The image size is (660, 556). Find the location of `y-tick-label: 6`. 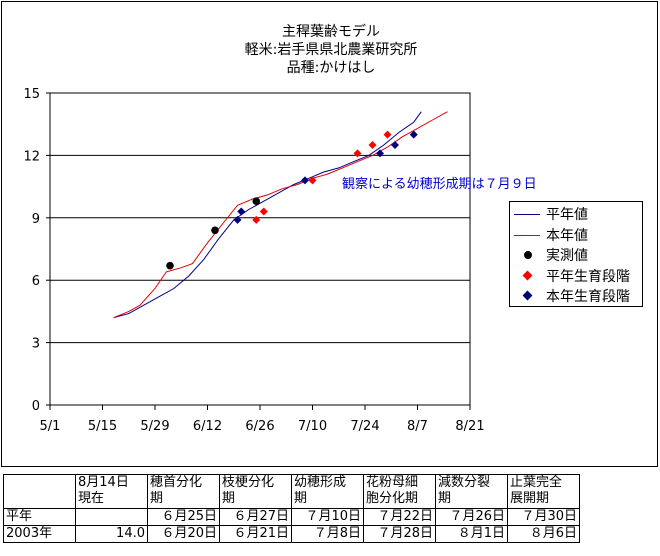

y-tick-label: 6 is located at coordinates (36, 281).